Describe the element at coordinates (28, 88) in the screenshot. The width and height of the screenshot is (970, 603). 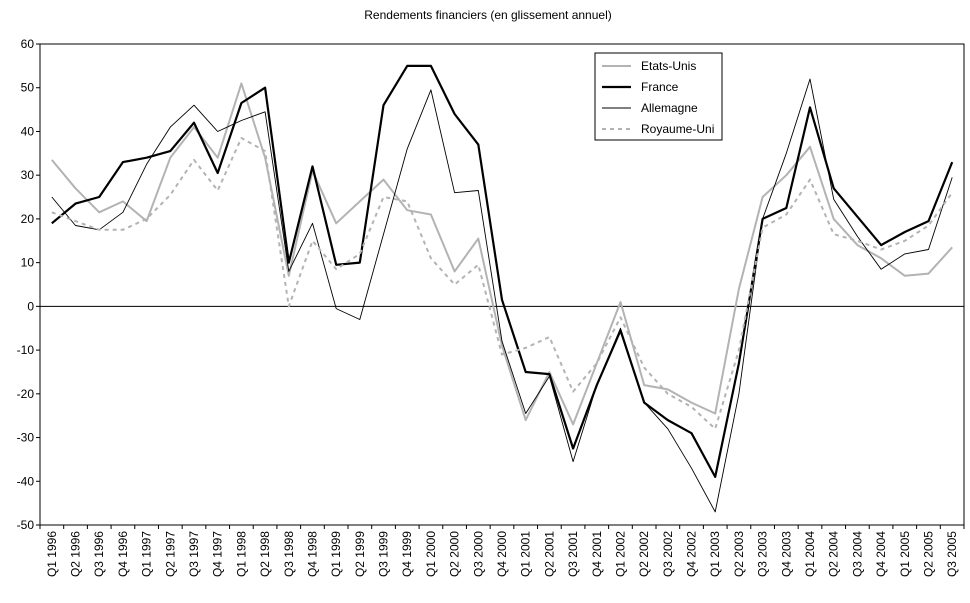
I see `y-tick-label: 50` at that location.